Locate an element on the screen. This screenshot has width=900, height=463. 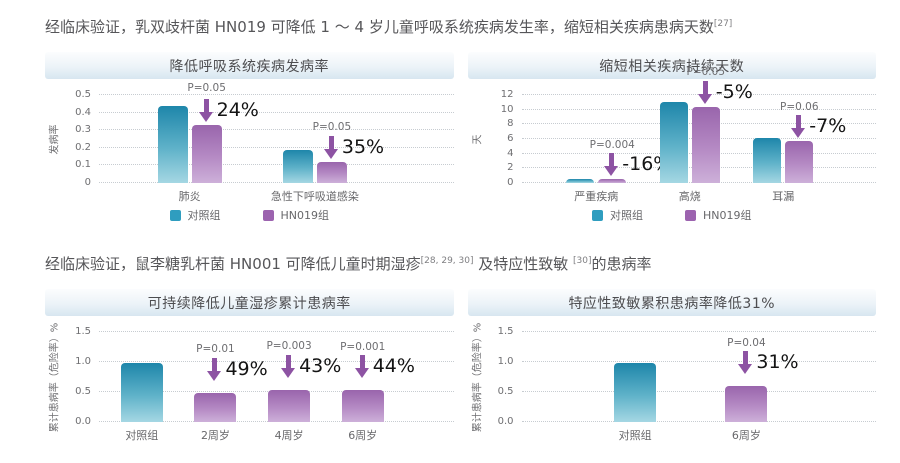
chart-title: 降低呼吸系统疾病发病率 is located at coordinates (249, 66).